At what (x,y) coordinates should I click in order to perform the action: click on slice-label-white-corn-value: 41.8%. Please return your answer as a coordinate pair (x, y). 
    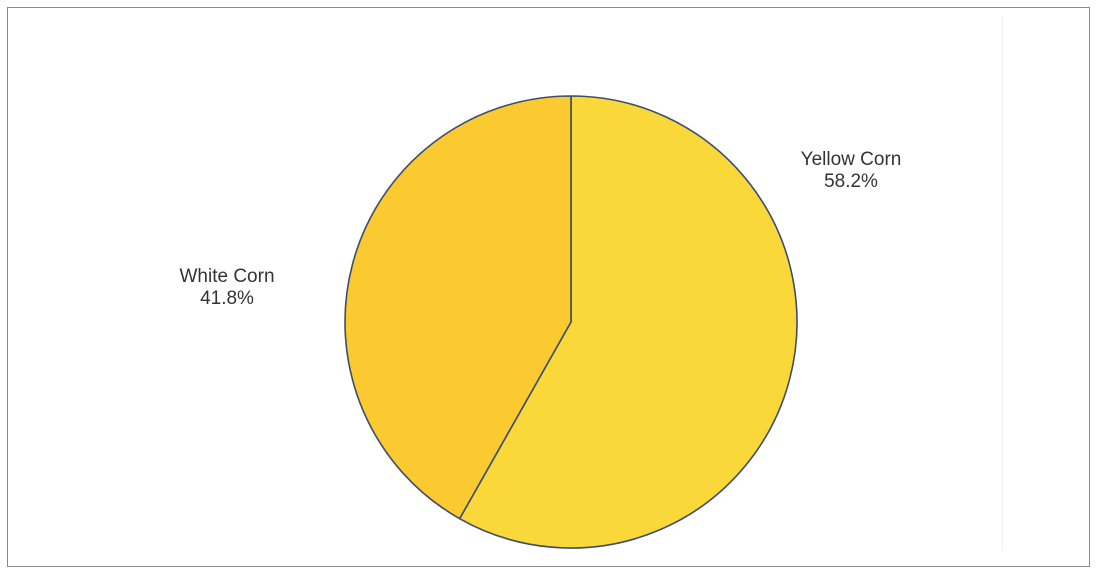
    Looking at the image, I should click on (227, 298).